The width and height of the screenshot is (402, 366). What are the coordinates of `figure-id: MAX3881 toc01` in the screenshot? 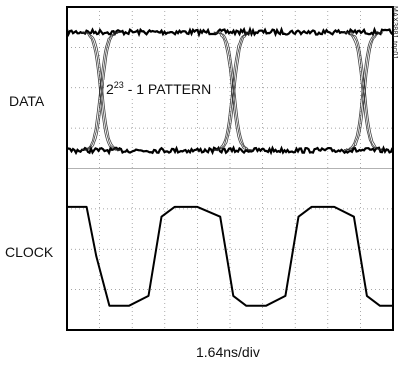 It's located at (394, 33).